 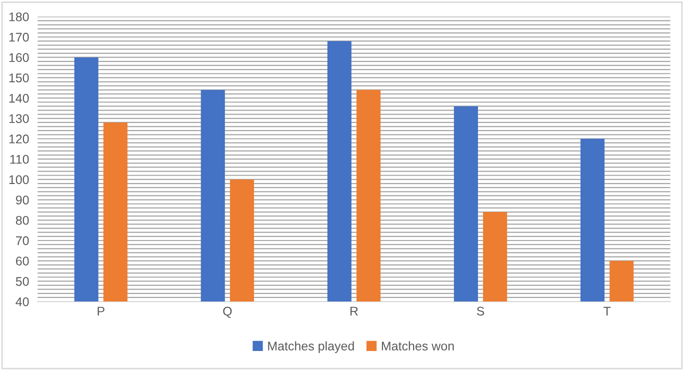 What do you see at coordinates (480, 311) in the screenshot?
I see `x-tick-label: S` at bounding box center [480, 311].